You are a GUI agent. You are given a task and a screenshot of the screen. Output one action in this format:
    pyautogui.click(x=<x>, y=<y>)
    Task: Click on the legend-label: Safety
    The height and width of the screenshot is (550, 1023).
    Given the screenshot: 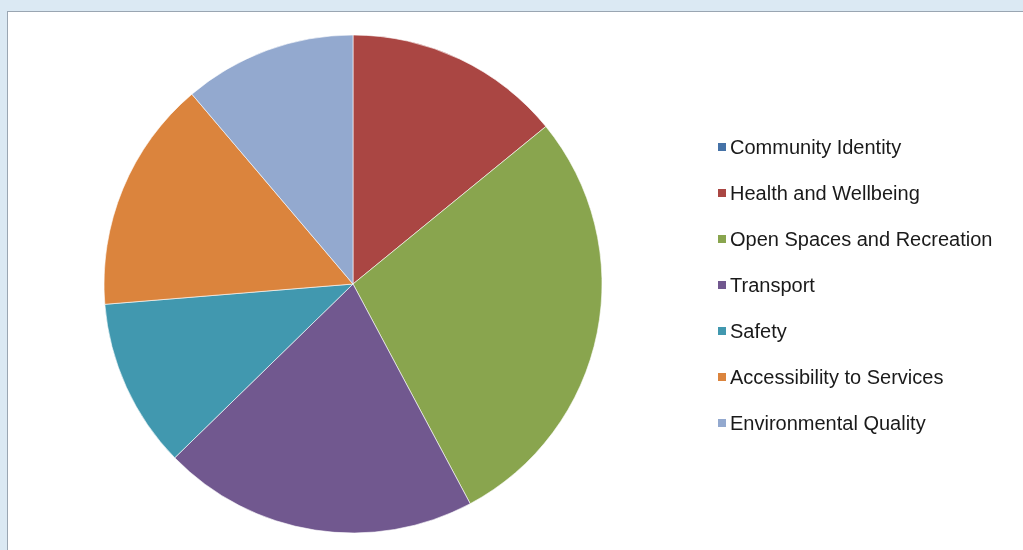 What is the action you would take?
    pyautogui.click(x=758, y=331)
    